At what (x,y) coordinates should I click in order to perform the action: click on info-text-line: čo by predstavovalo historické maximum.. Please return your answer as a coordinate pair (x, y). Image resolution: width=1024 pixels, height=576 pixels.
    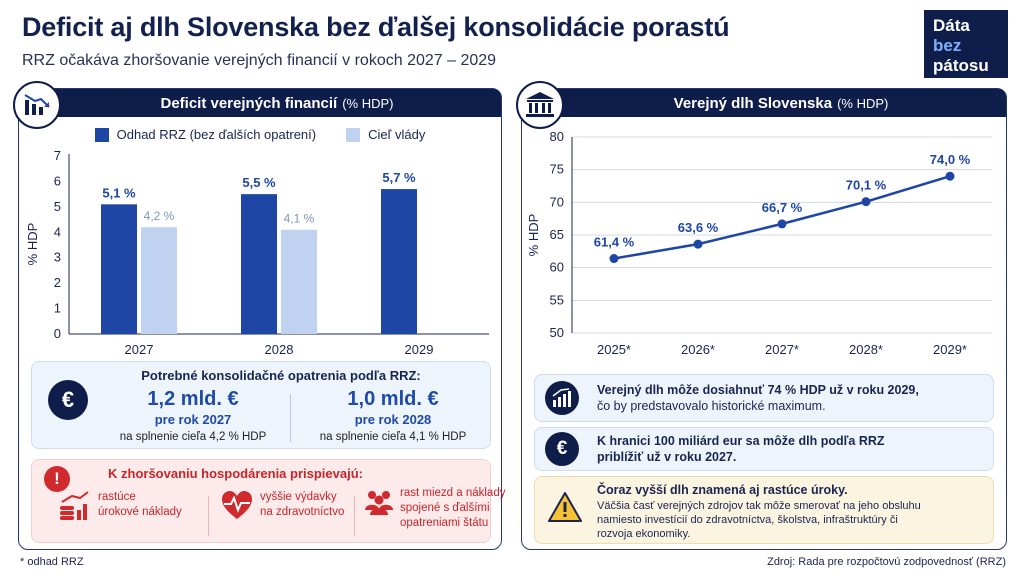
    Looking at the image, I should click on (711, 406).